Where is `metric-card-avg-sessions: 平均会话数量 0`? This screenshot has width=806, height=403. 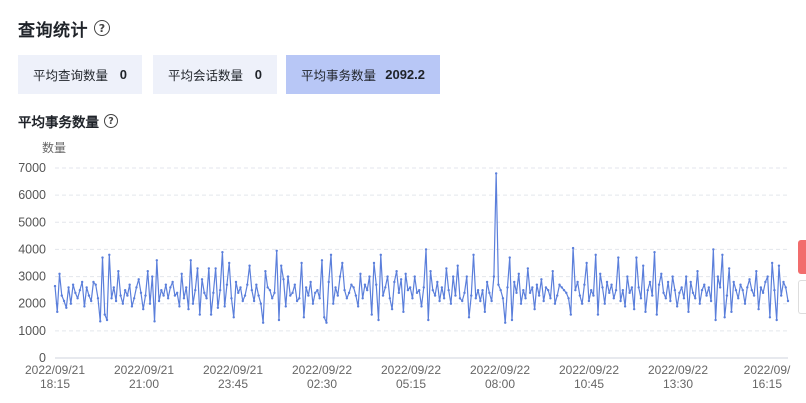
metric-card-avg-sessions: 平均会话数量 0 is located at coordinates (215, 74).